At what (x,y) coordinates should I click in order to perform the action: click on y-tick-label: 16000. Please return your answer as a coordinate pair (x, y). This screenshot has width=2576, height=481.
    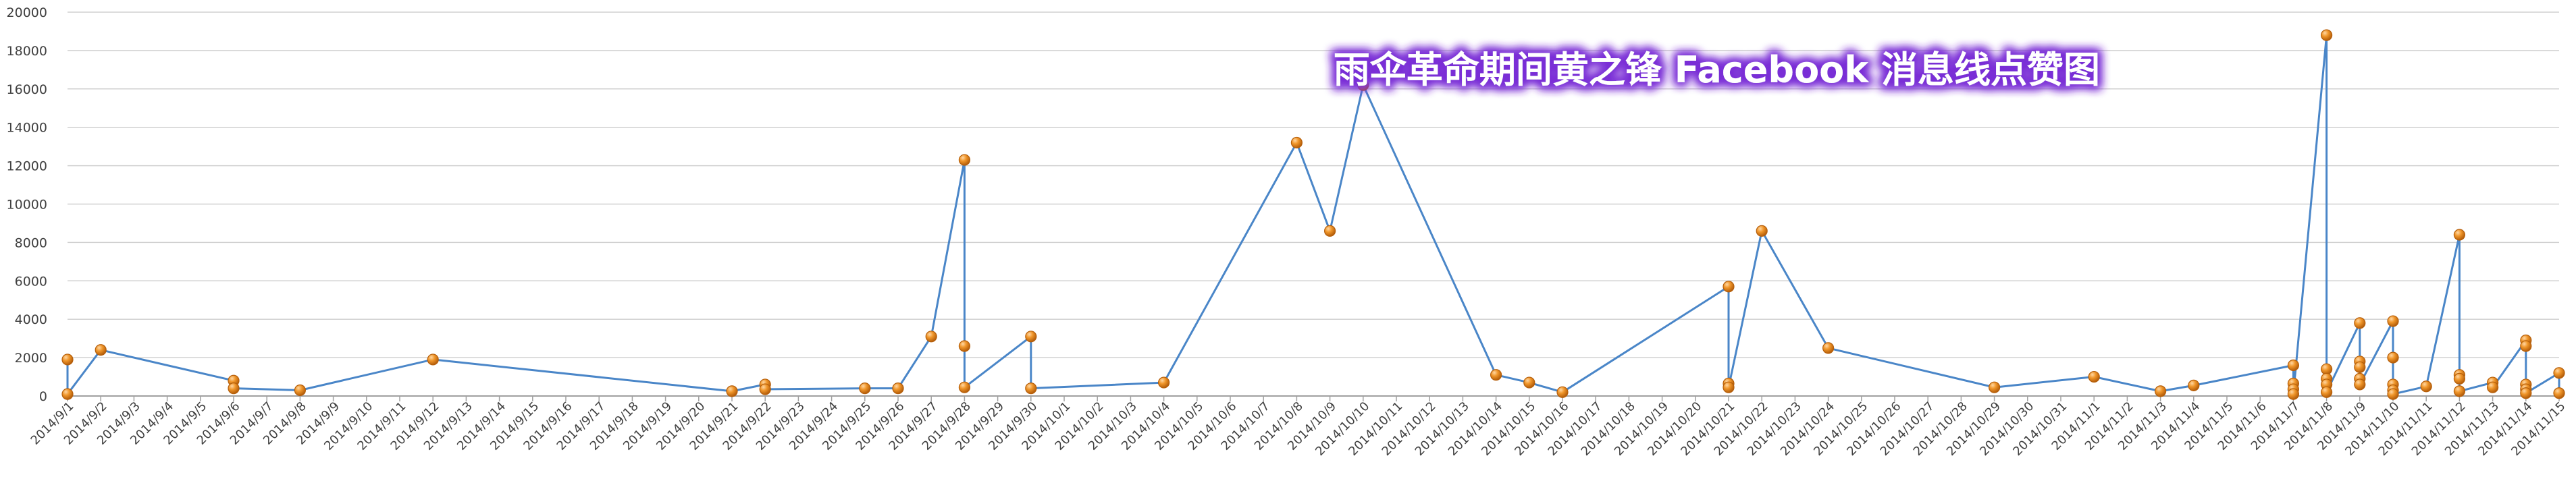
    Looking at the image, I should click on (27, 89).